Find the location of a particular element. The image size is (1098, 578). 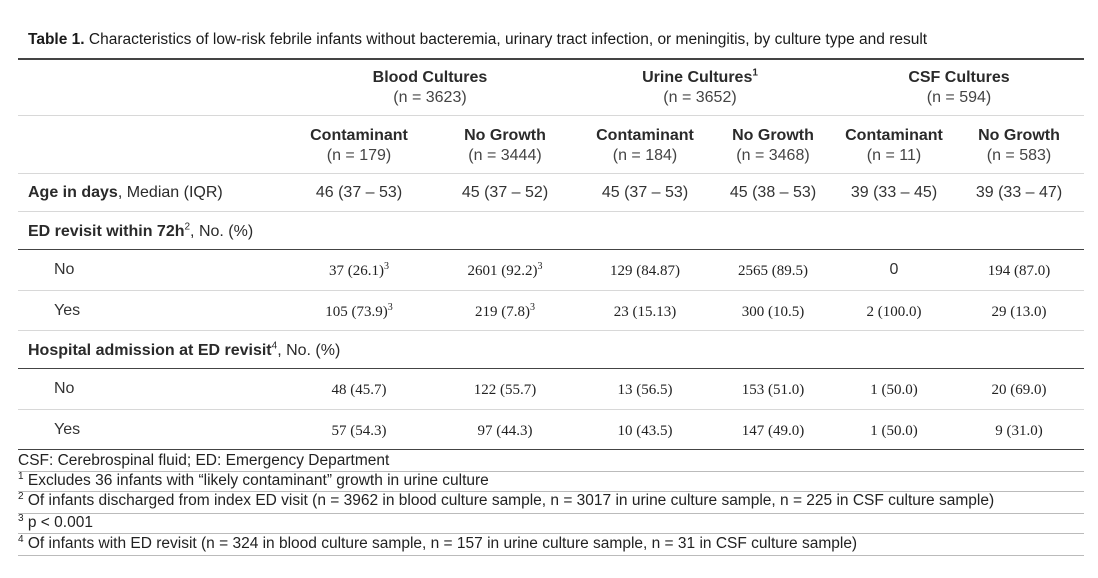

table-cell: 45 (38 – 53) is located at coordinates (773, 192).